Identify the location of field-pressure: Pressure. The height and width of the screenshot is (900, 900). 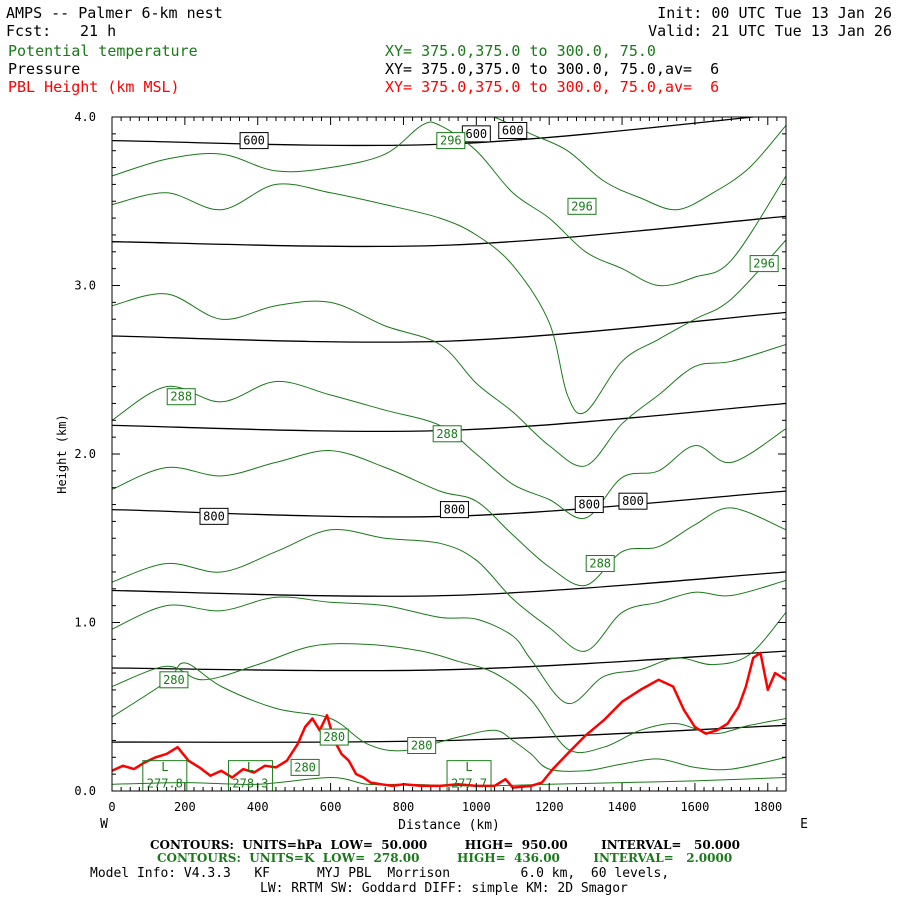
(44, 69).